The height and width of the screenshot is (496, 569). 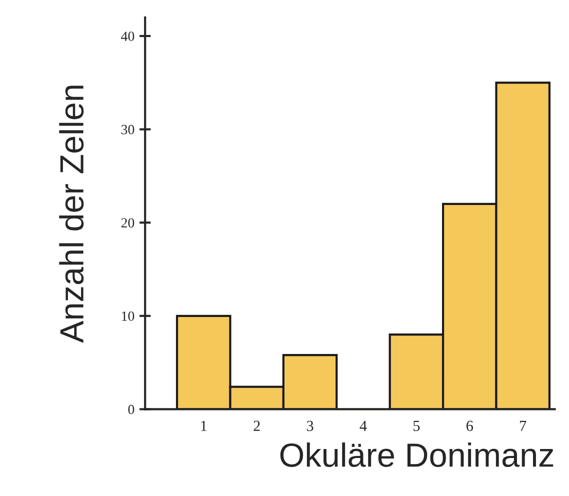 I want to click on x-tick-label: 6, so click(x=470, y=426).